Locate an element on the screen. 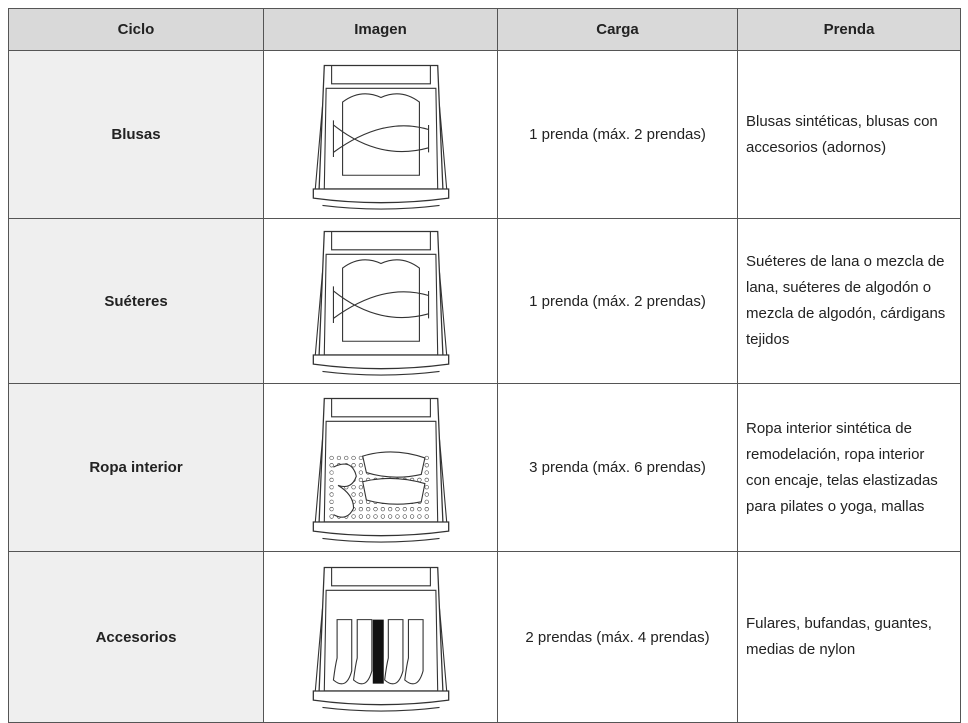 The height and width of the screenshot is (723, 968). cycle-cell: Blusas is located at coordinates (136, 134).